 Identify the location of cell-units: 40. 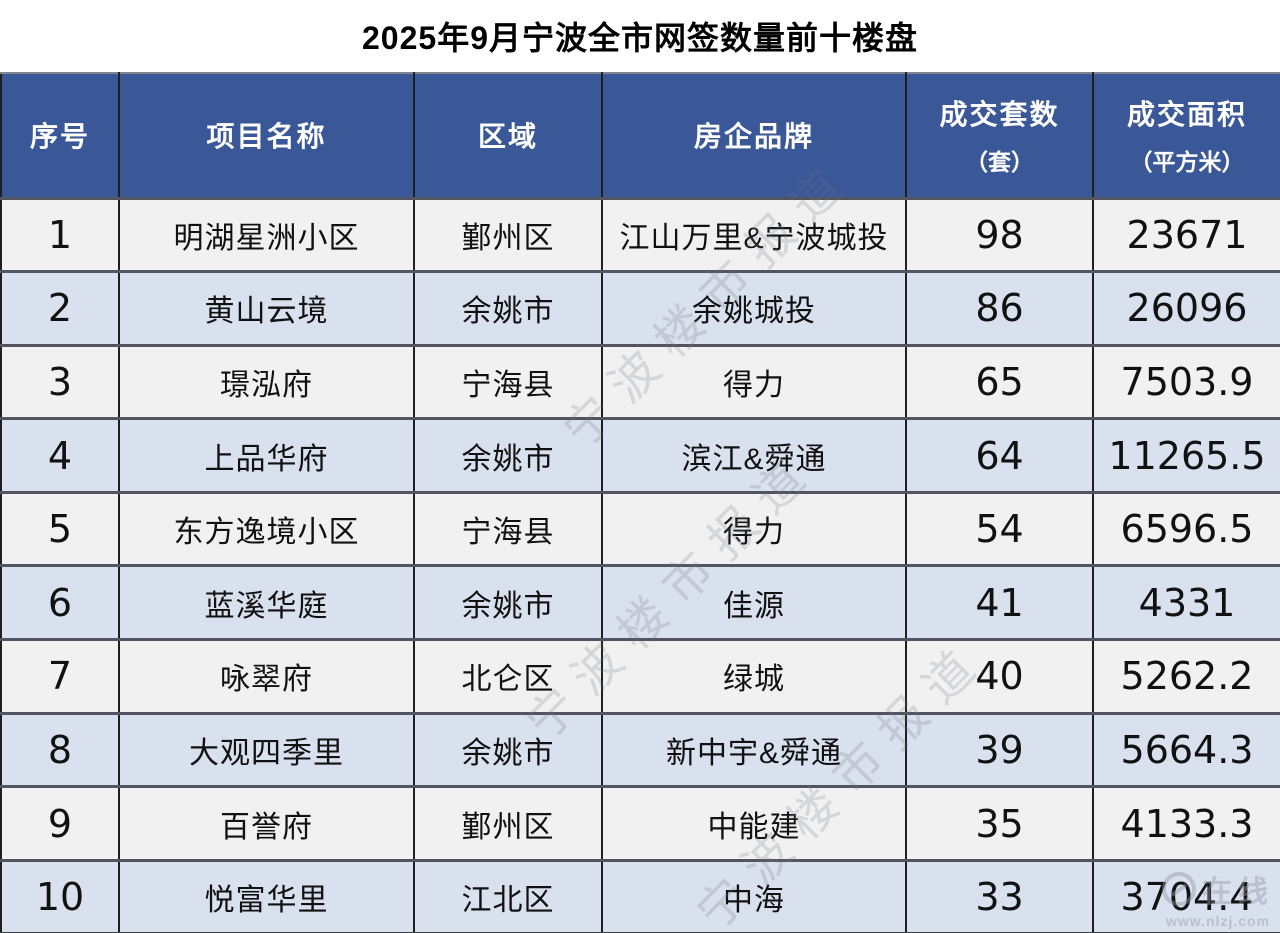
(999, 676).